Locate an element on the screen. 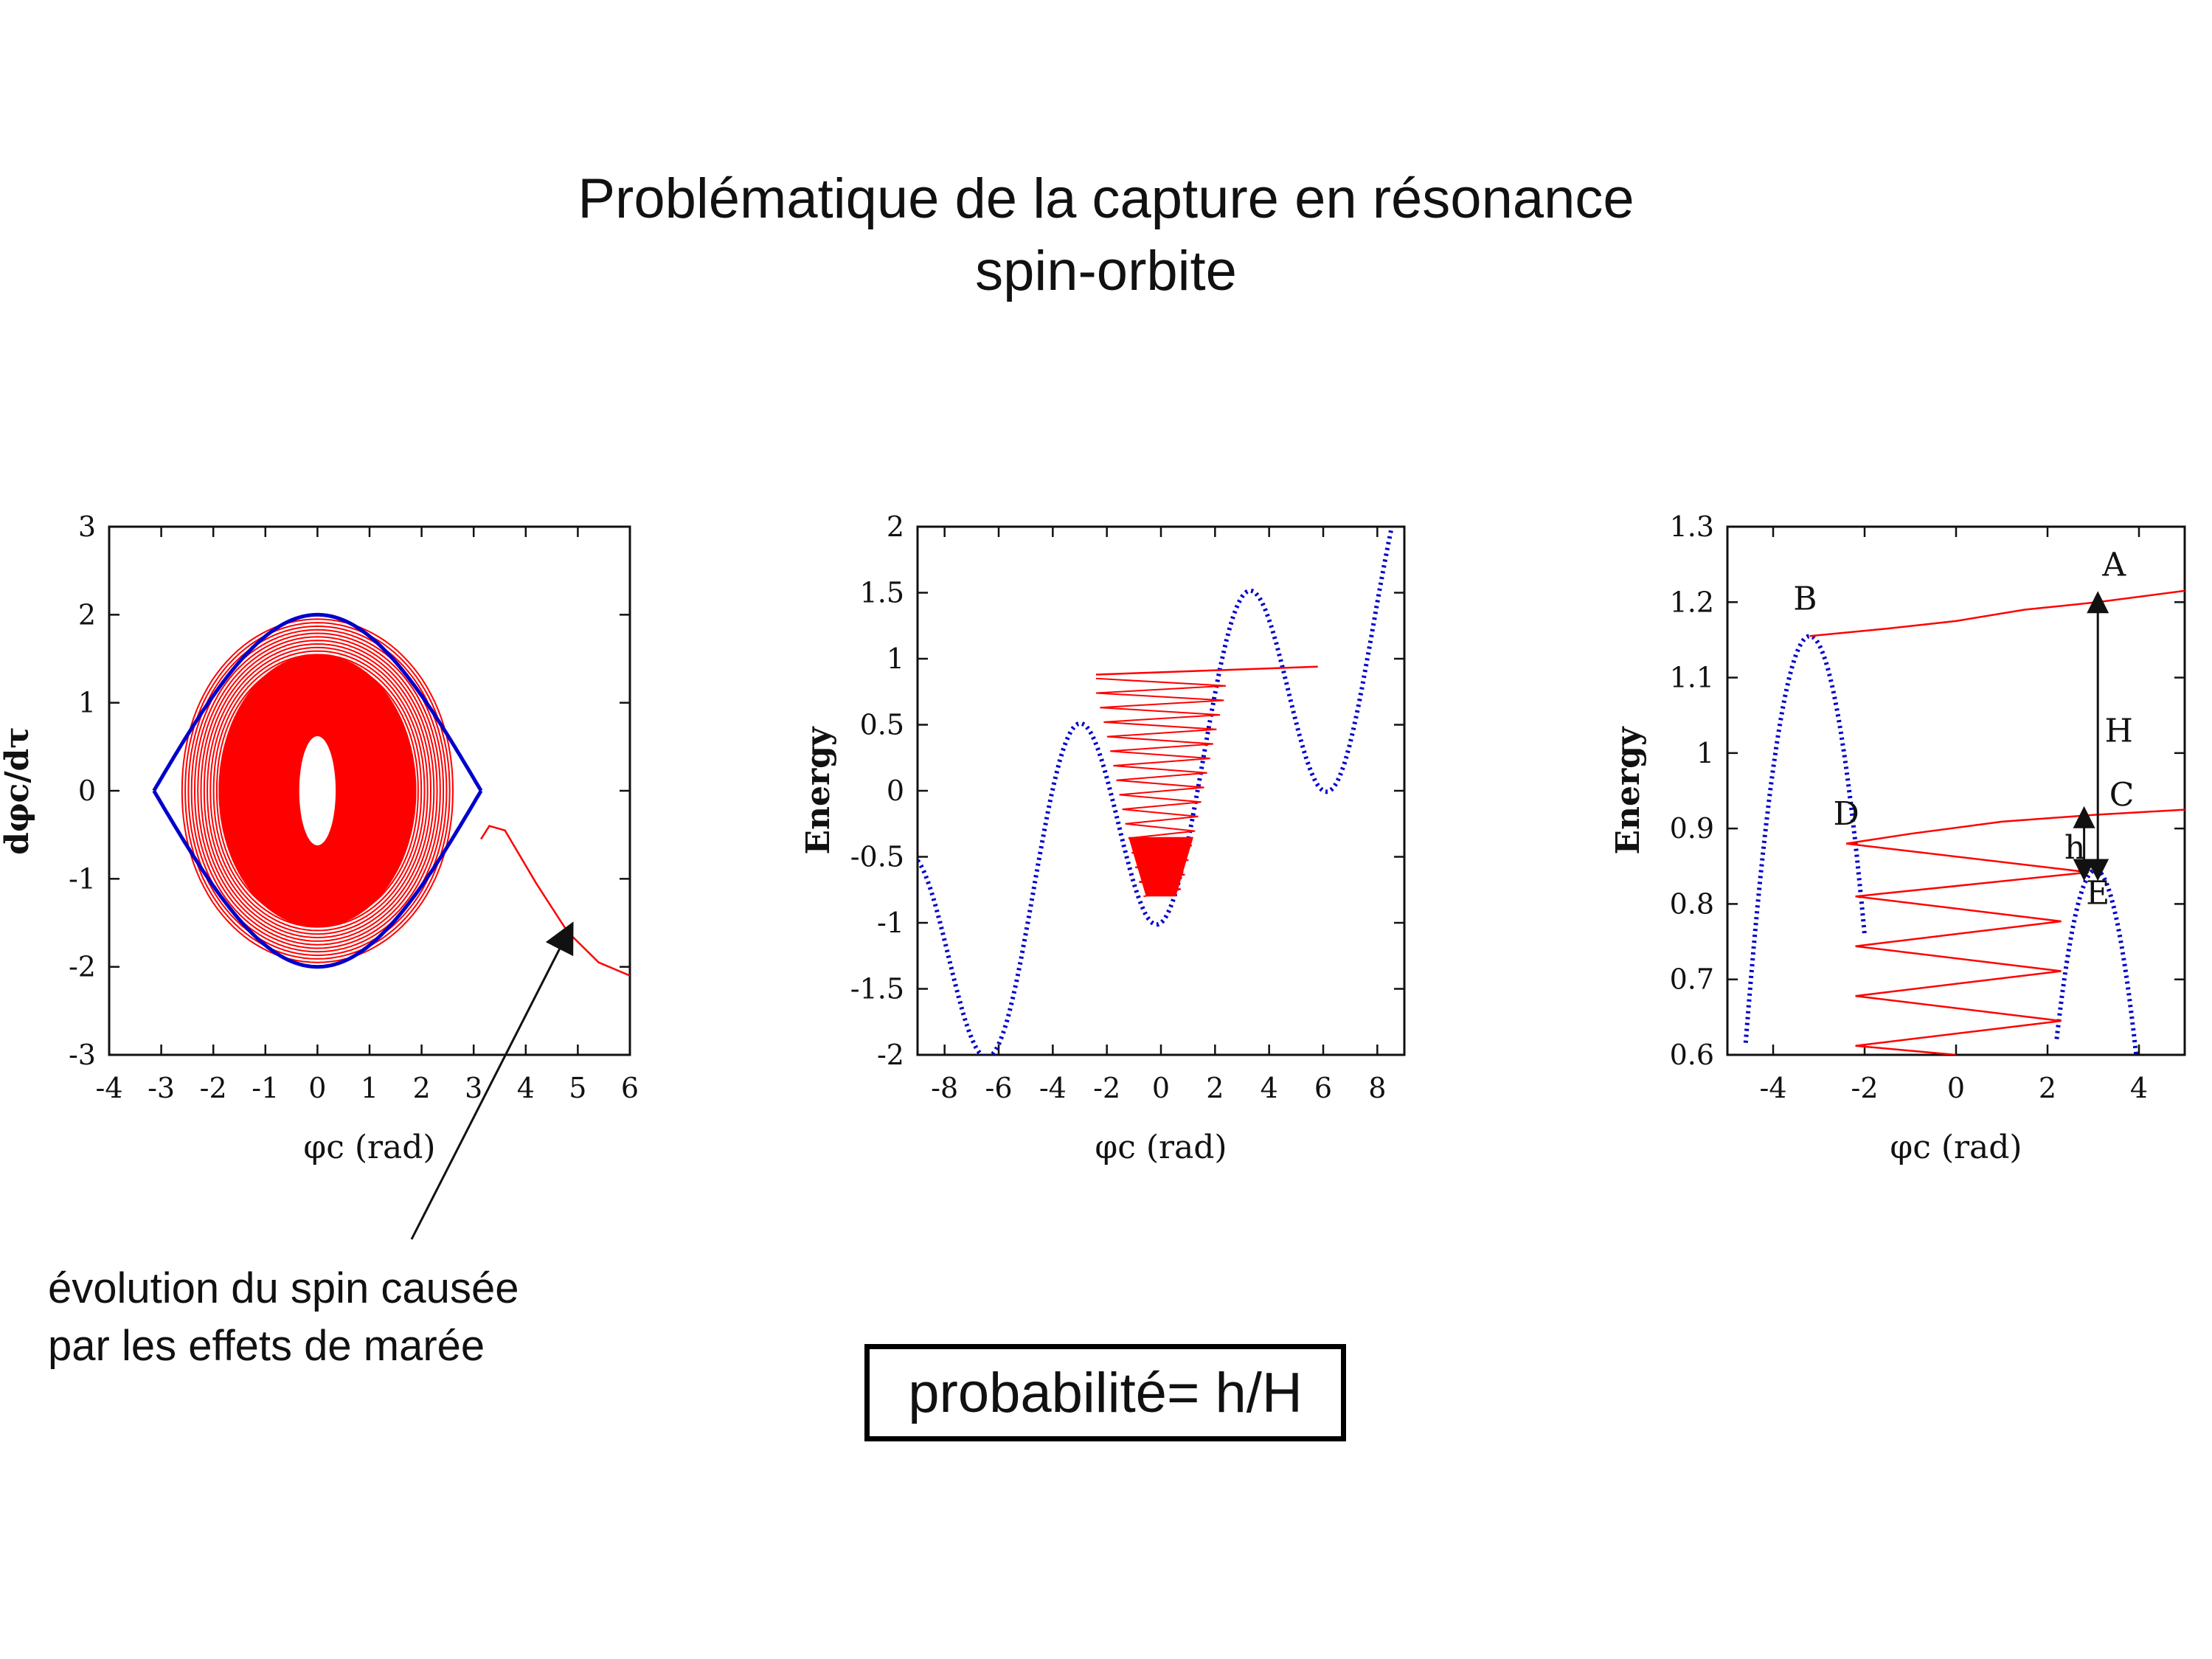 This screenshot has width=2212, height=1659. x-tick-label: -1 is located at coordinates (265, 1088).